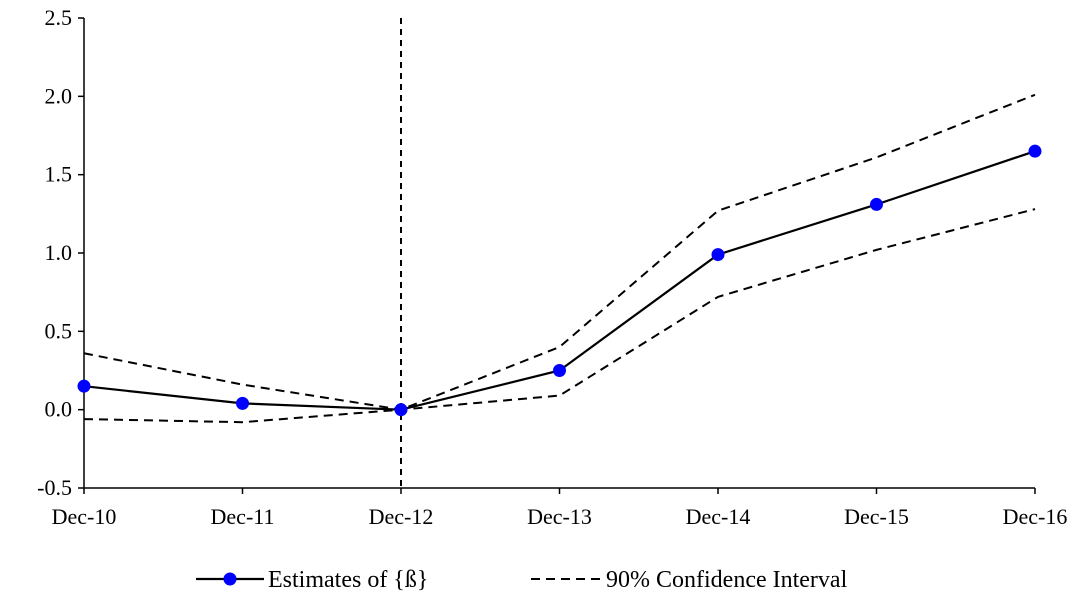 The height and width of the screenshot is (604, 1088). I want to click on y-tick-label: 2.0, so click(59, 95).